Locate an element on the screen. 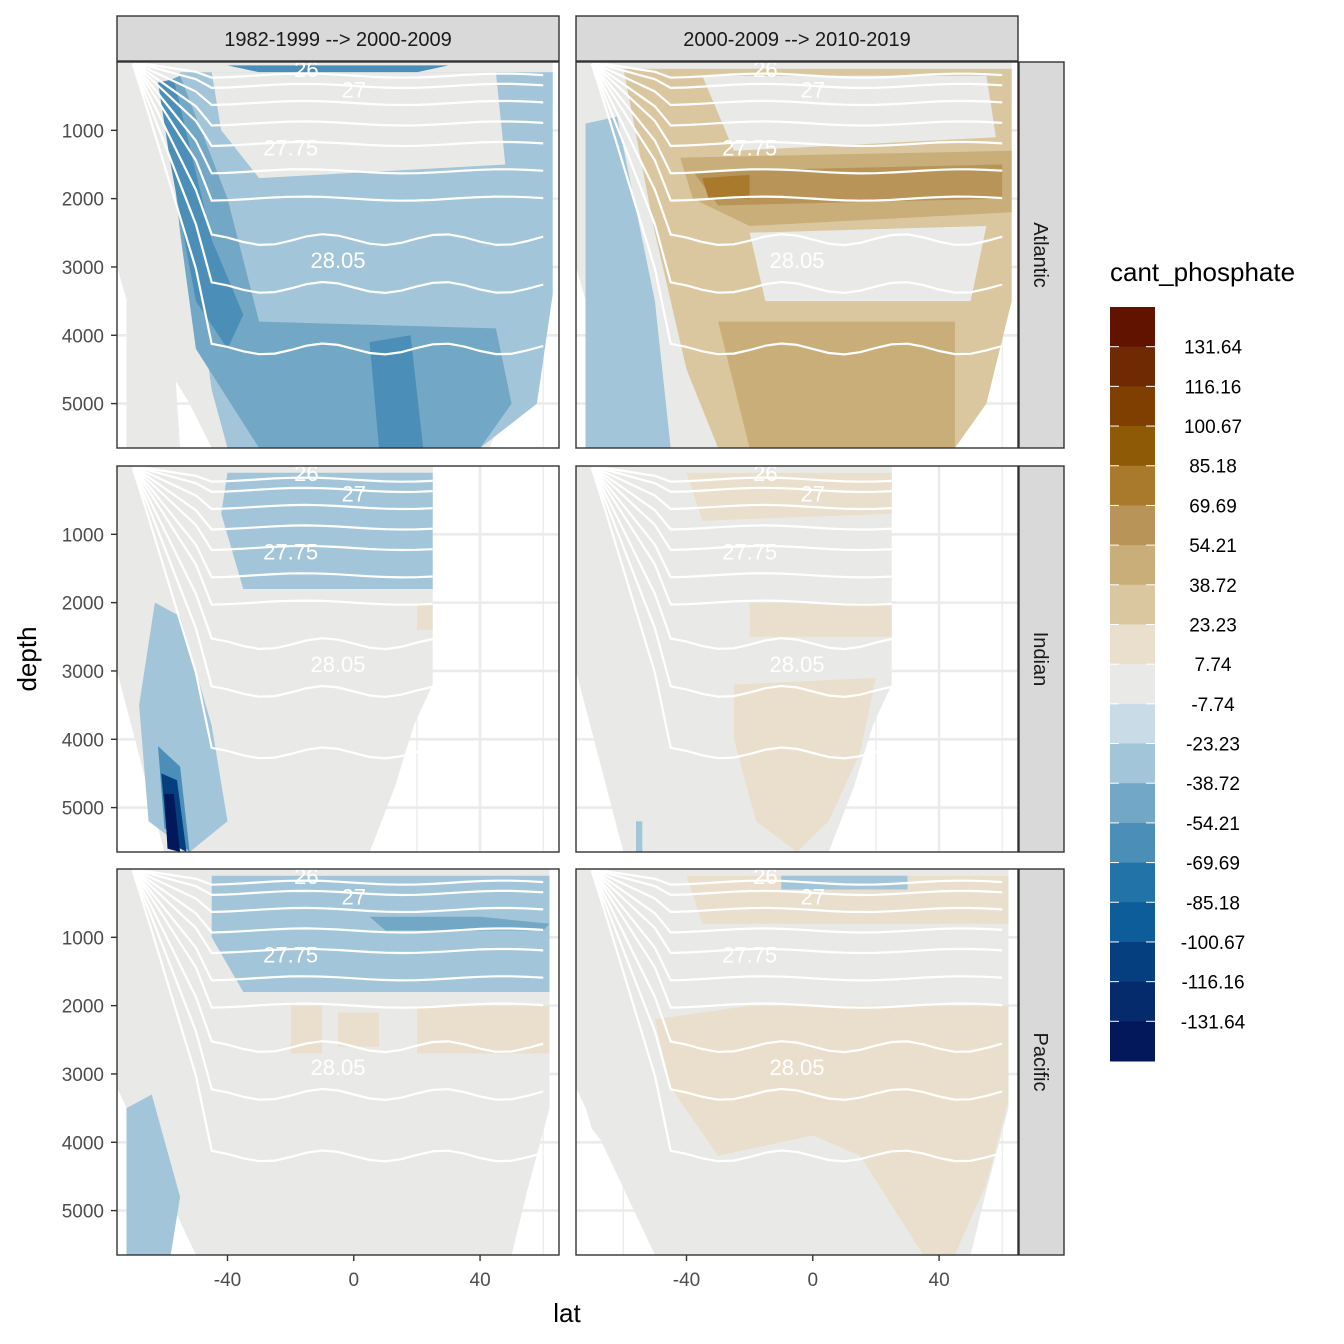 This screenshot has height=1344, width=1344. panel-5: 26 27 27.75 28.05 is located at coordinates (338, 1062).